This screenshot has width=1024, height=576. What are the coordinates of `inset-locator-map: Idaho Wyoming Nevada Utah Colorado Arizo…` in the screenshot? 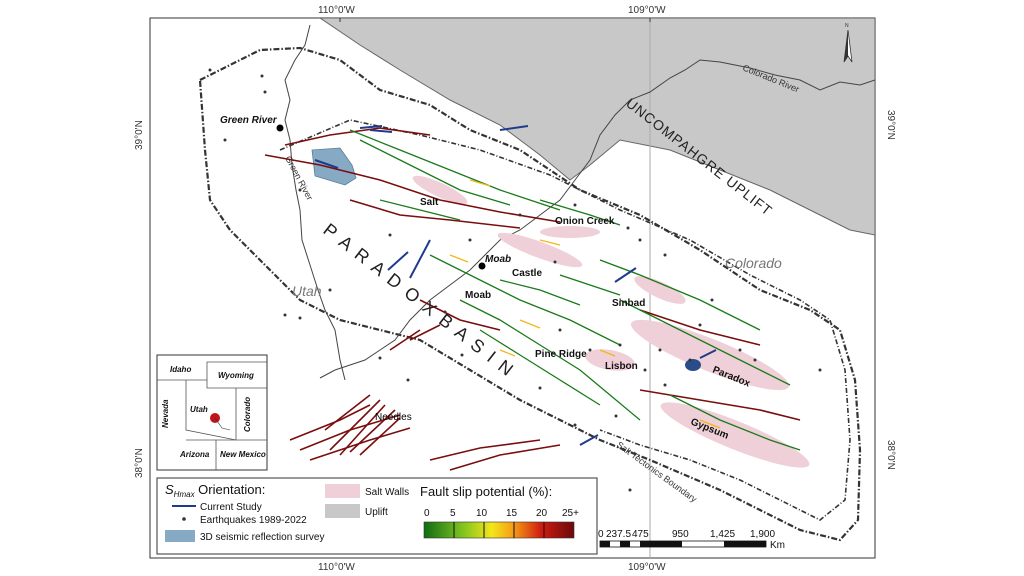 It's located at (212, 412).